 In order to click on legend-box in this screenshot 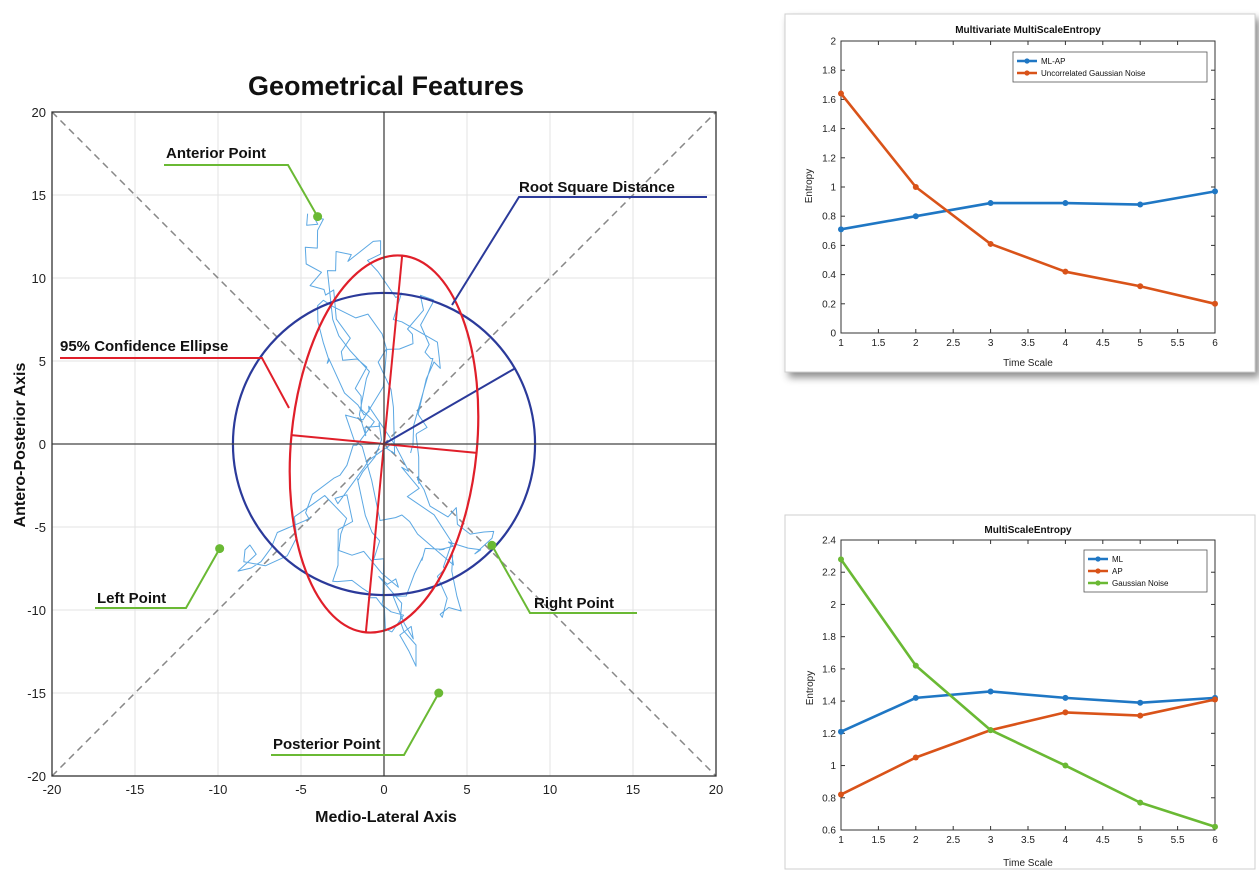, I will do `click(1110, 67)`.